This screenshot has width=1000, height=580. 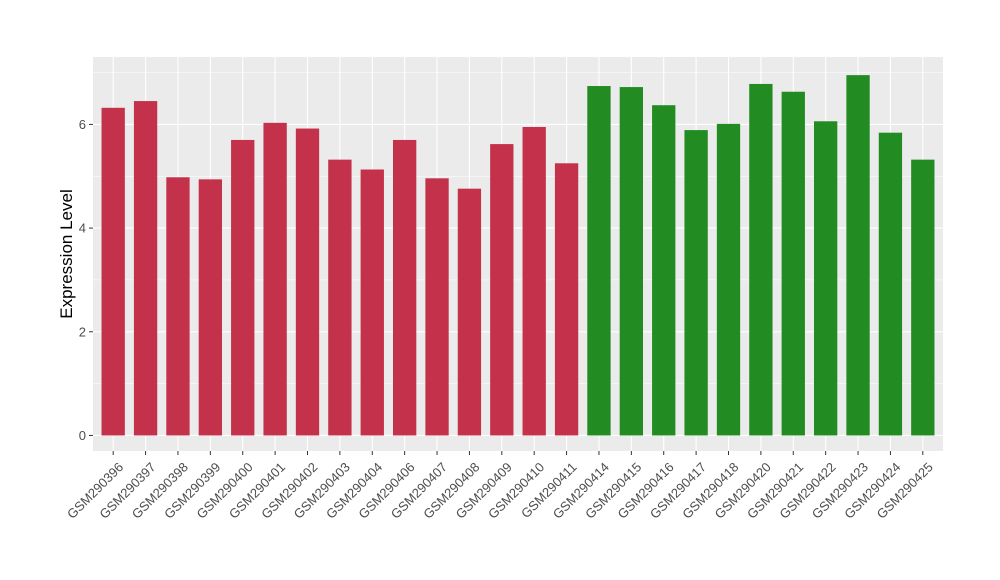 What do you see at coordinates (307, 282) in the screenshot?
I see `bar-GSM290402` at bounding box center [307, 282].